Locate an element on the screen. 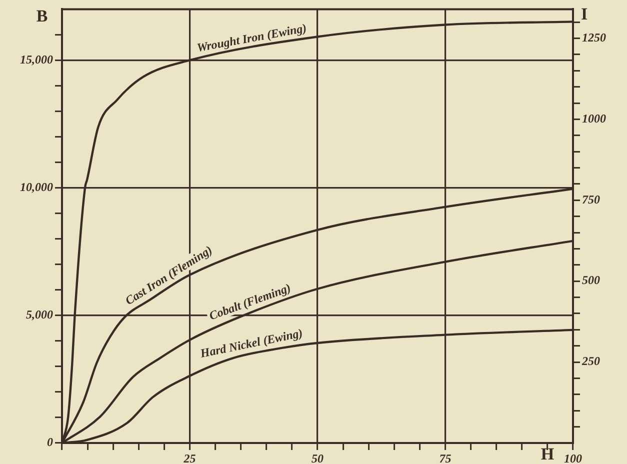 The image size is (627, 464). x-tick-label: 50 is located at coordinates (318, 457).